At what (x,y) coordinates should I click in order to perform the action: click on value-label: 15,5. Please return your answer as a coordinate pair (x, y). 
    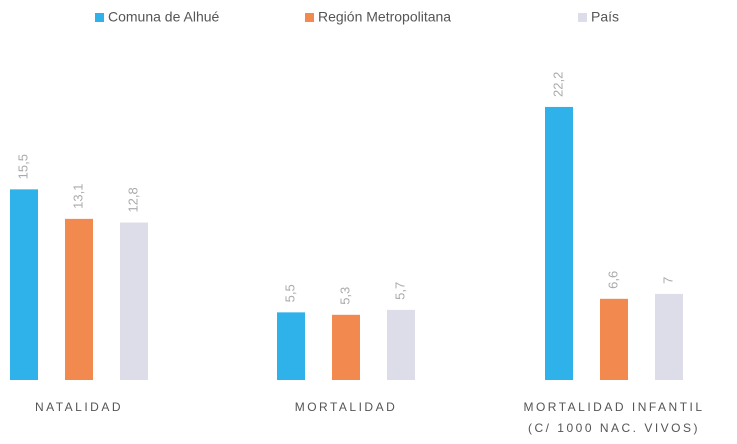
    Looking at the image, I should click on (22, 166).